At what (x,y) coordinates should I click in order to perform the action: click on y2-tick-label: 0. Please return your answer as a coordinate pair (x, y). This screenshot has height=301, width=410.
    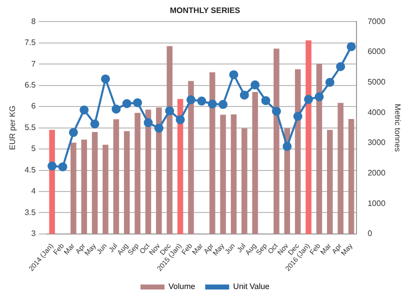
    Looking at the image, I should click on (370, 233).